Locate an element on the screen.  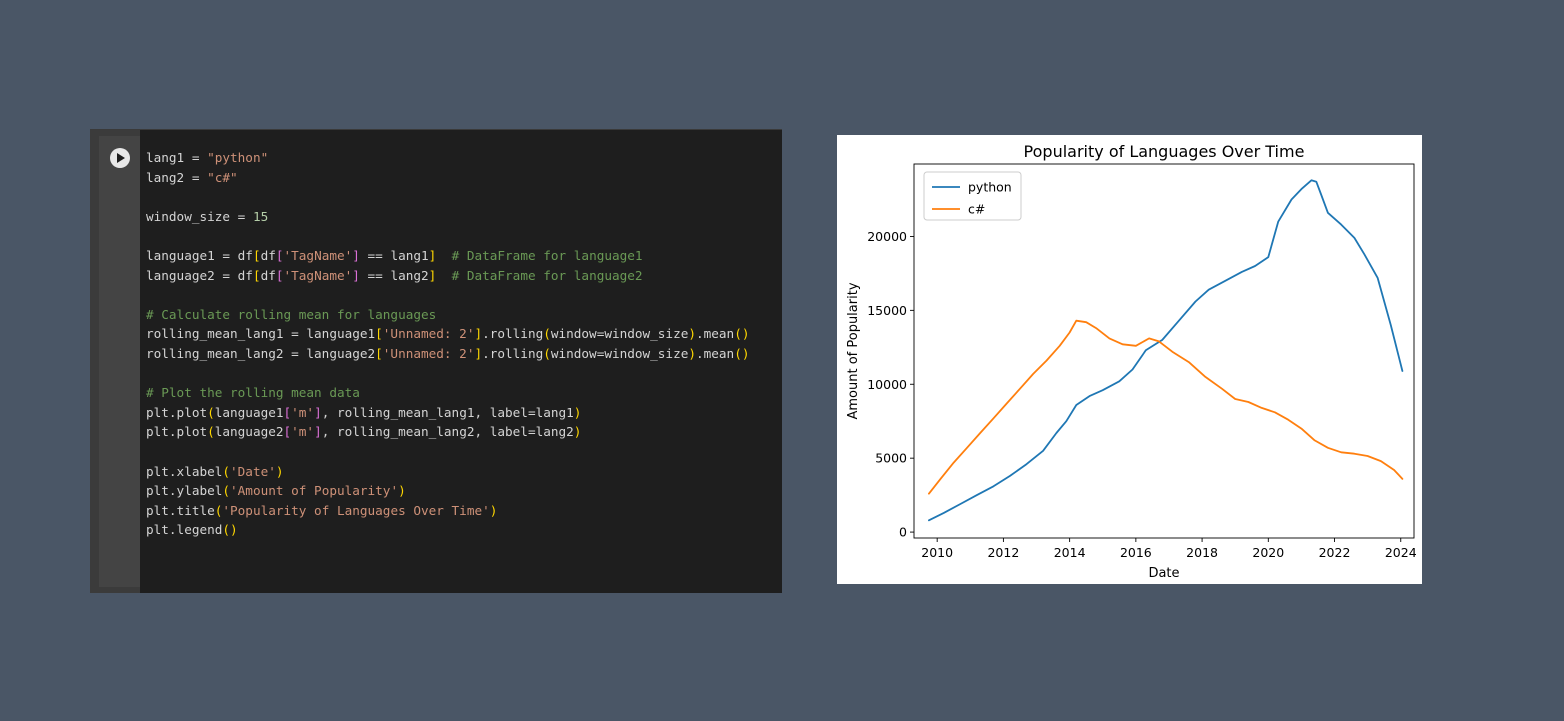
code-line: # Calculate rolling mean for languages is located at coordinates (447, 315).